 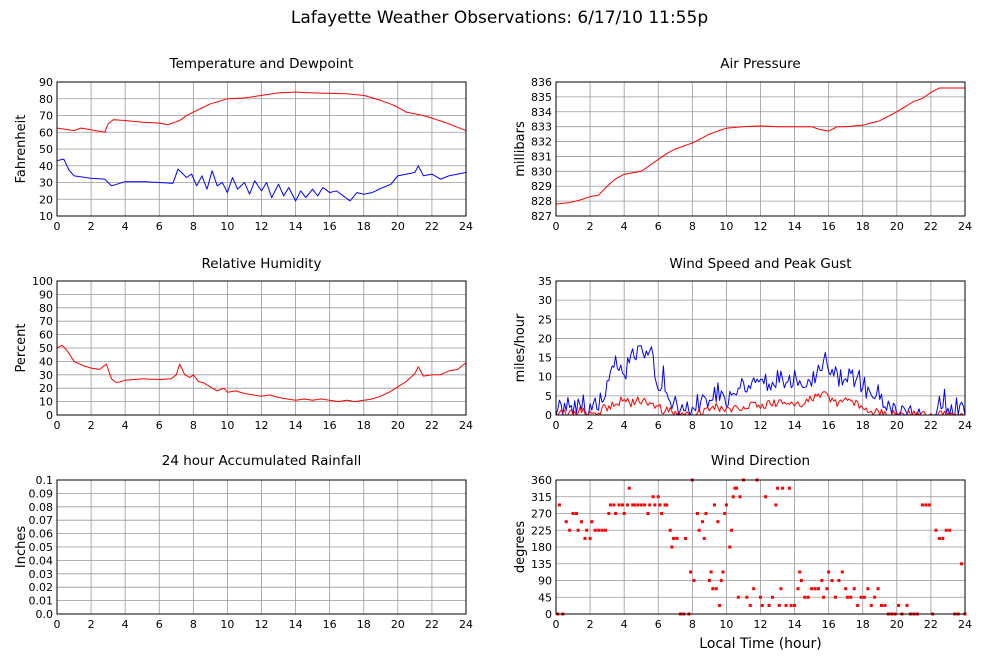 What do you see at coordinates (760, 348) in the screenshot?
I see `plot-frame-wind-speed` at bounding box center [760, 348].